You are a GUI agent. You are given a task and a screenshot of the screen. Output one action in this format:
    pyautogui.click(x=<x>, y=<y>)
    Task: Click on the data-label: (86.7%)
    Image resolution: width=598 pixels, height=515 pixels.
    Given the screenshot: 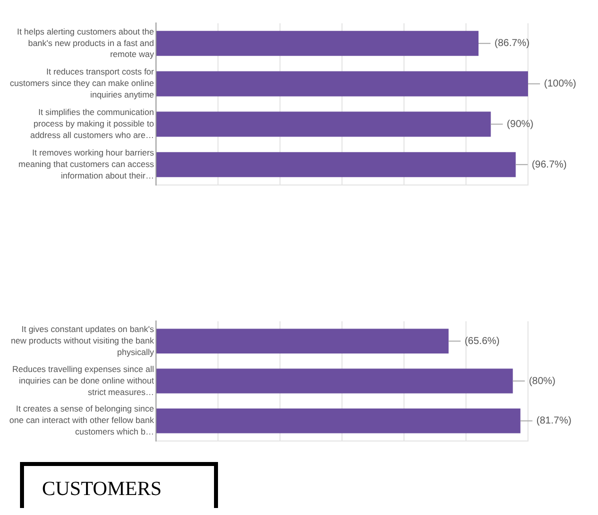 What is the action you would take?
    pyautogui.click(x=512, y=44)
    